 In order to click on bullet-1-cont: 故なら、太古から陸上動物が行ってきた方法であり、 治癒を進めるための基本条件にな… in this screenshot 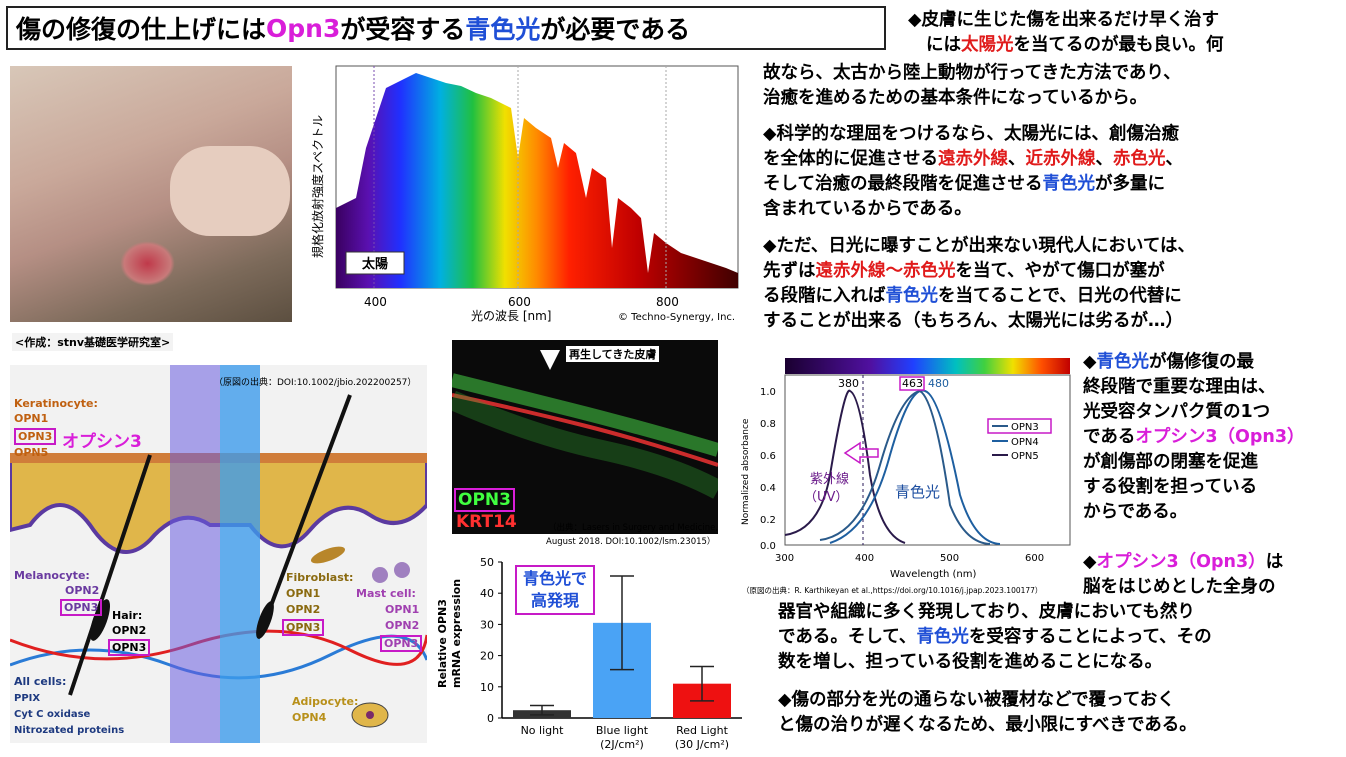, I will do `click(1053, 86)`.